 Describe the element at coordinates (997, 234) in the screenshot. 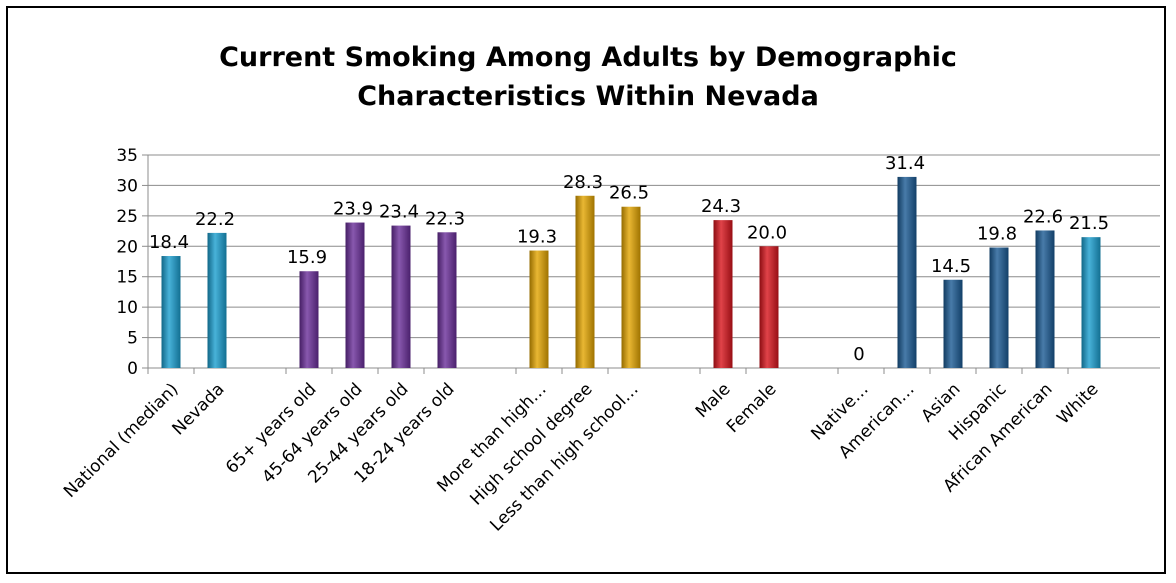

I see `data-label: 19.8` at that location.